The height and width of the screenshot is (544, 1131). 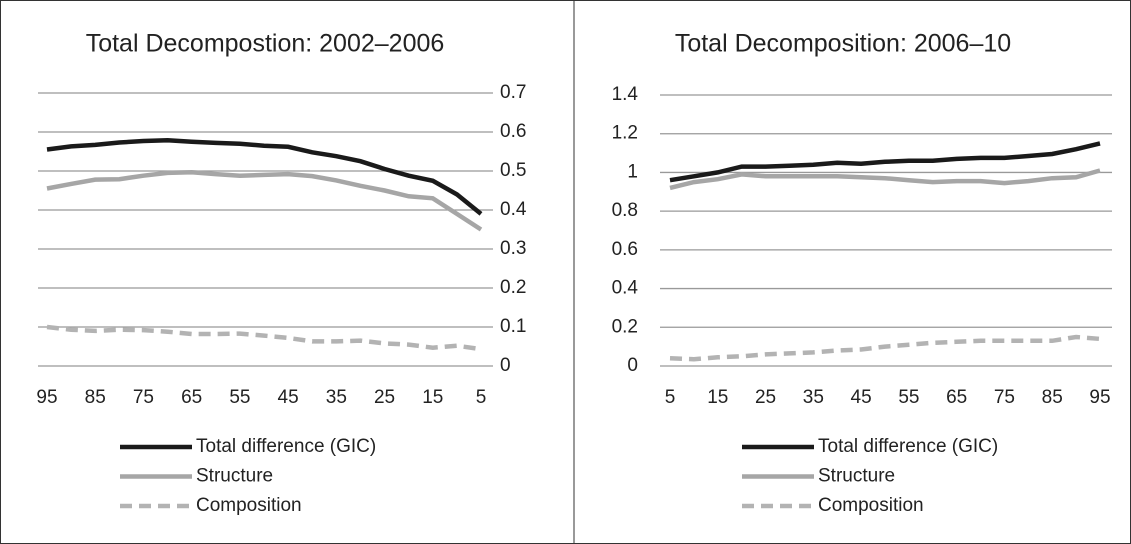 I want to click on y-tick-label: 0.8, so click(x=625, y=210).